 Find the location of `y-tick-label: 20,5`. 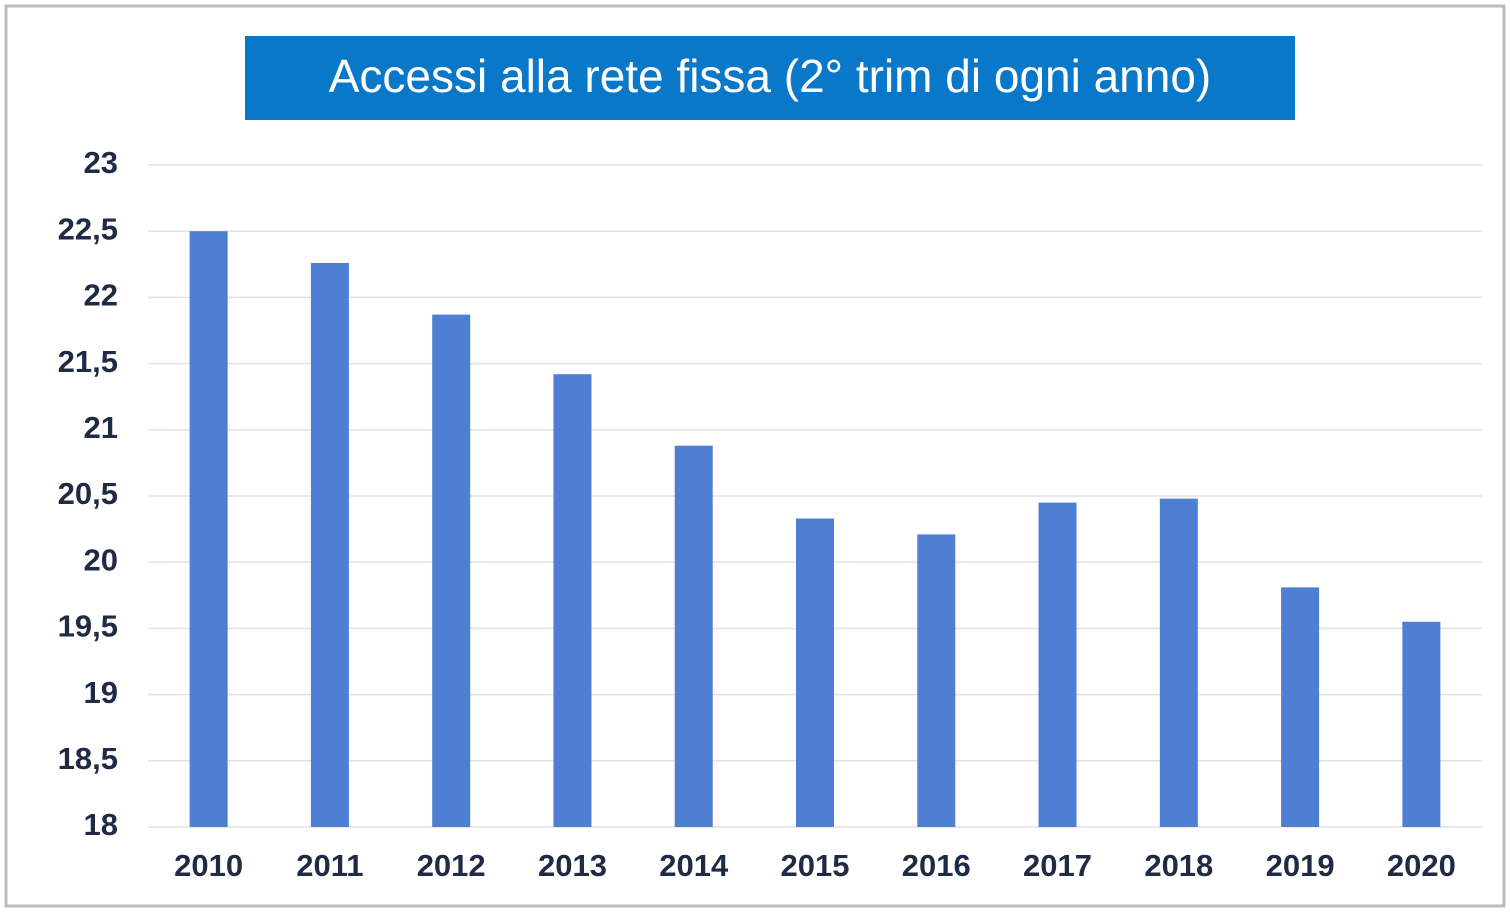

y-tick-label: 20,5 is located at coordinates (88, 493).